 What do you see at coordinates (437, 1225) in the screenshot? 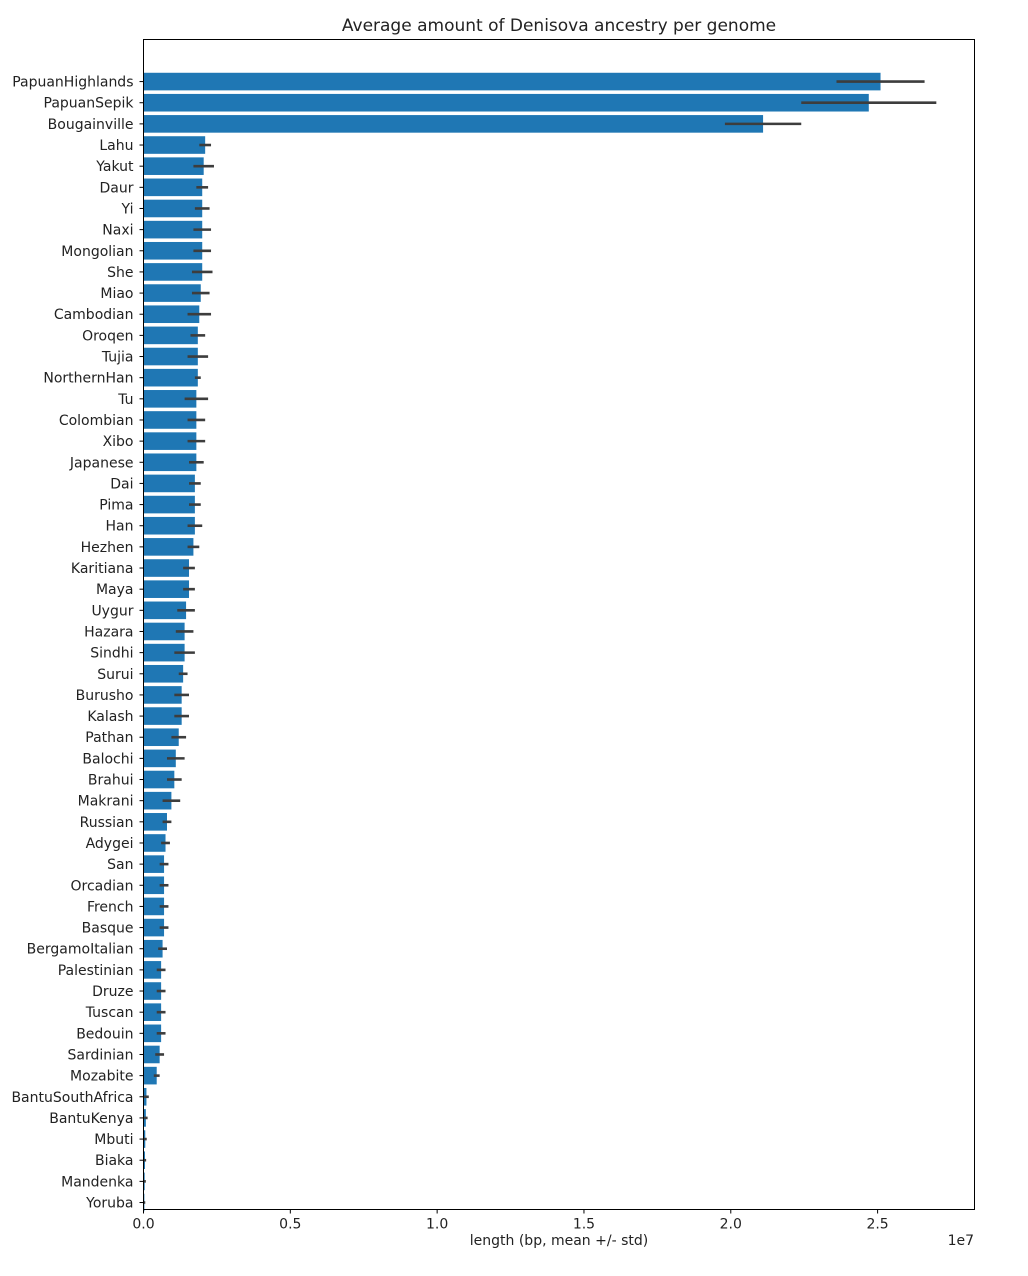
I see `x-tick-label: 1.0` at bounding box center [437, 1225].